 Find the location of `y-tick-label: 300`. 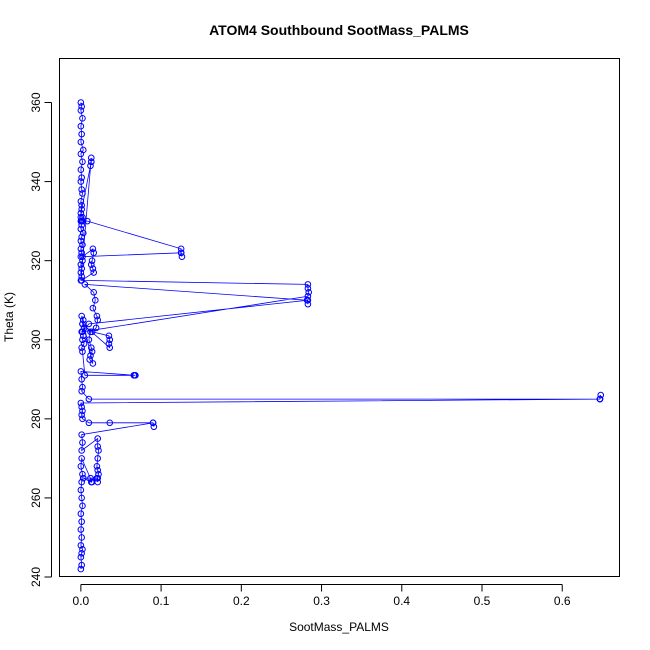

y-tick-label: 300 is located at coordinates (36, 339).